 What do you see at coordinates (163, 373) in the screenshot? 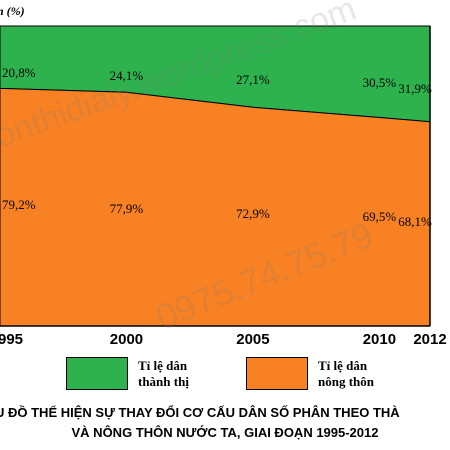
I see `legend-label-urban: Tỉ lệ dân thành thị` at bounding box center [163, 373].